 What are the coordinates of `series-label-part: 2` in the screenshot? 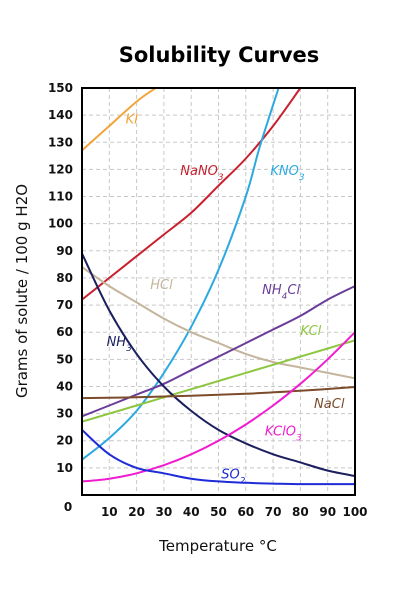 It's located at (243, 482).